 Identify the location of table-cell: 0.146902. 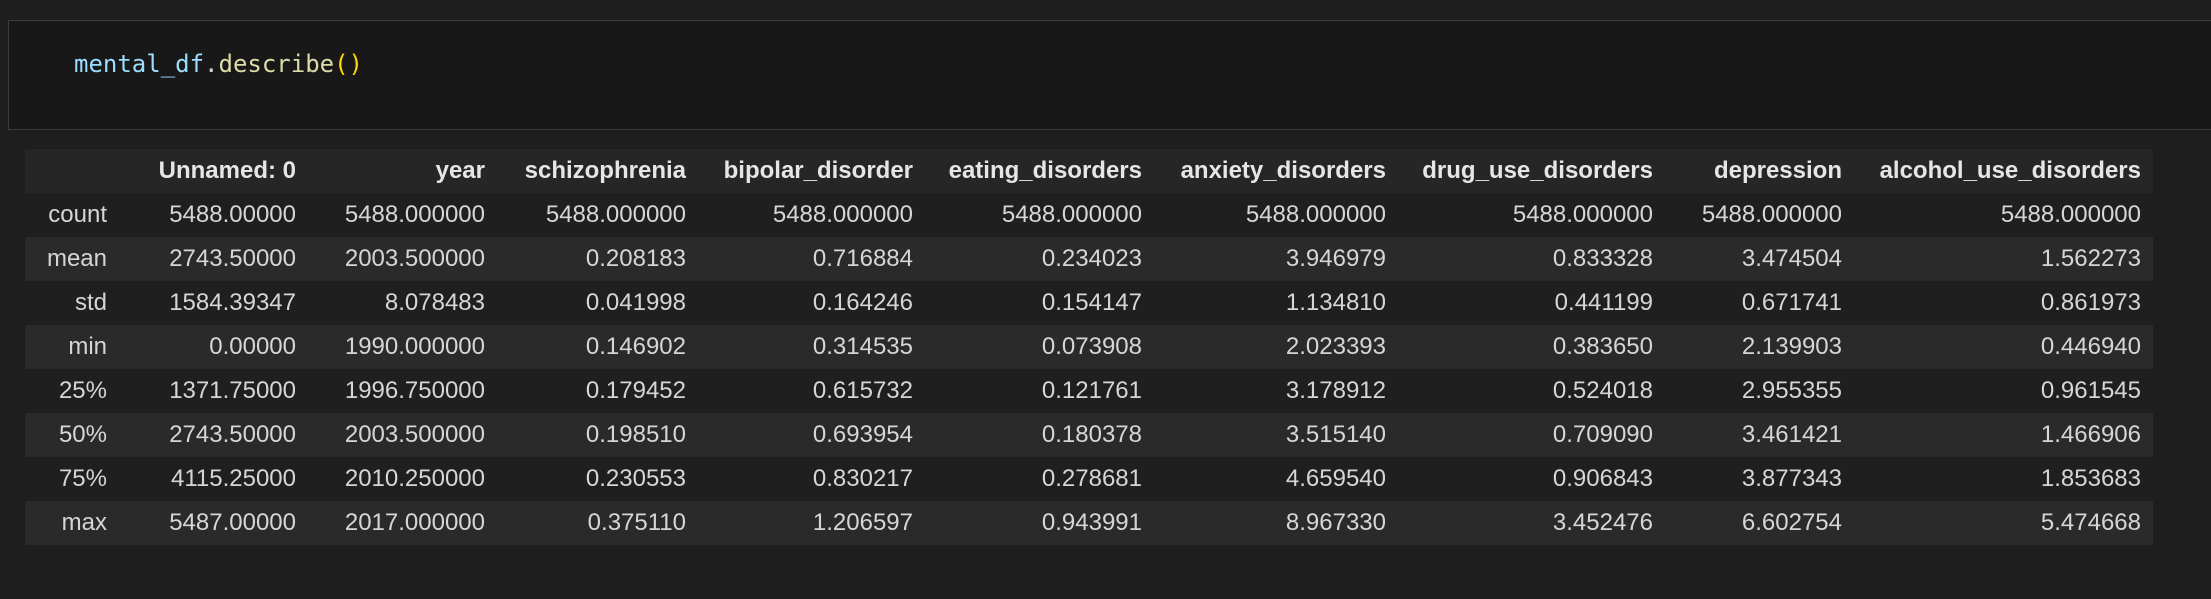
(635, 346).